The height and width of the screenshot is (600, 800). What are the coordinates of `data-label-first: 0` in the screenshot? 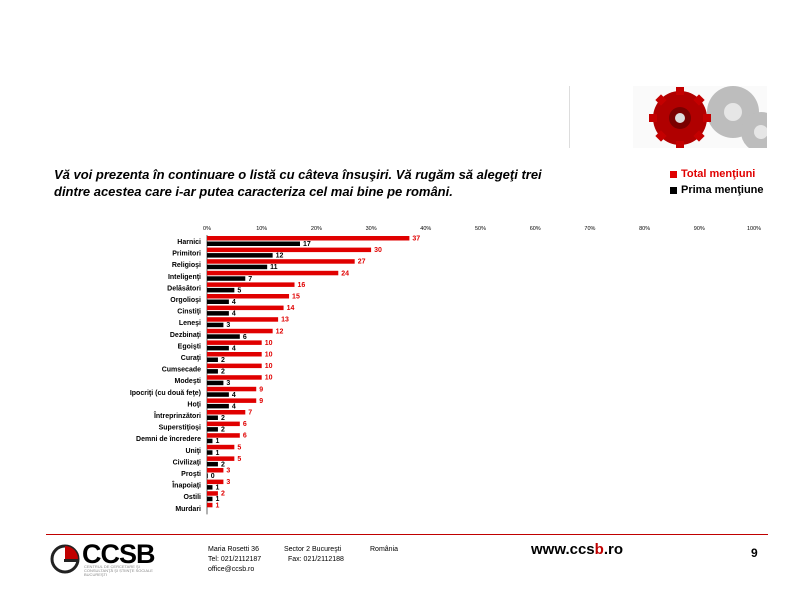 It's located at (213, 476).